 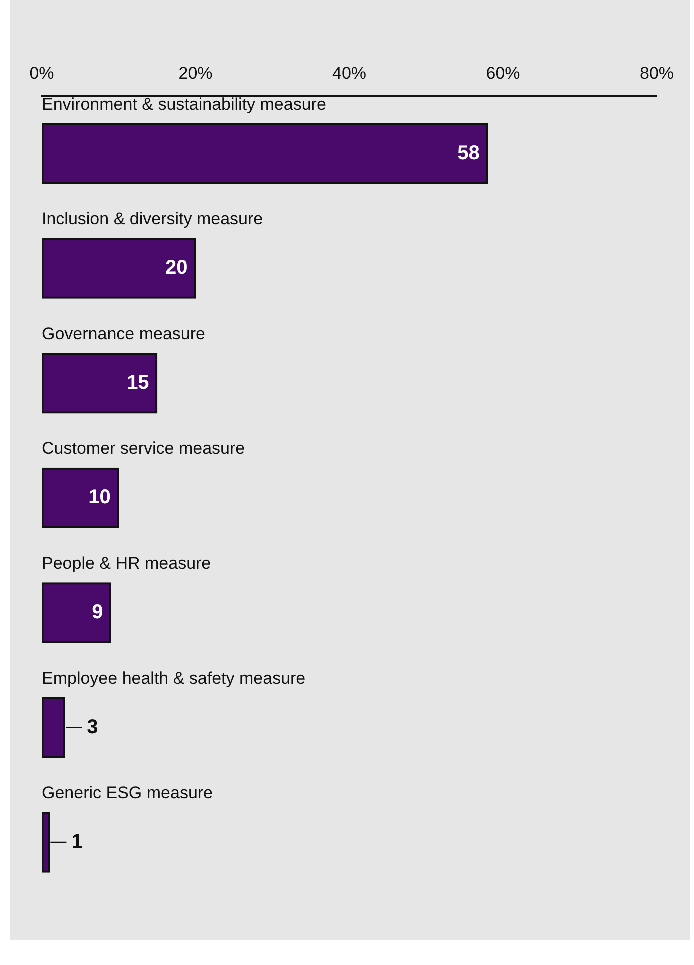 What do you see at coordinates (138, 383) in the screenshot?
I see `data-label: 15` at bounding box center [138, 383].